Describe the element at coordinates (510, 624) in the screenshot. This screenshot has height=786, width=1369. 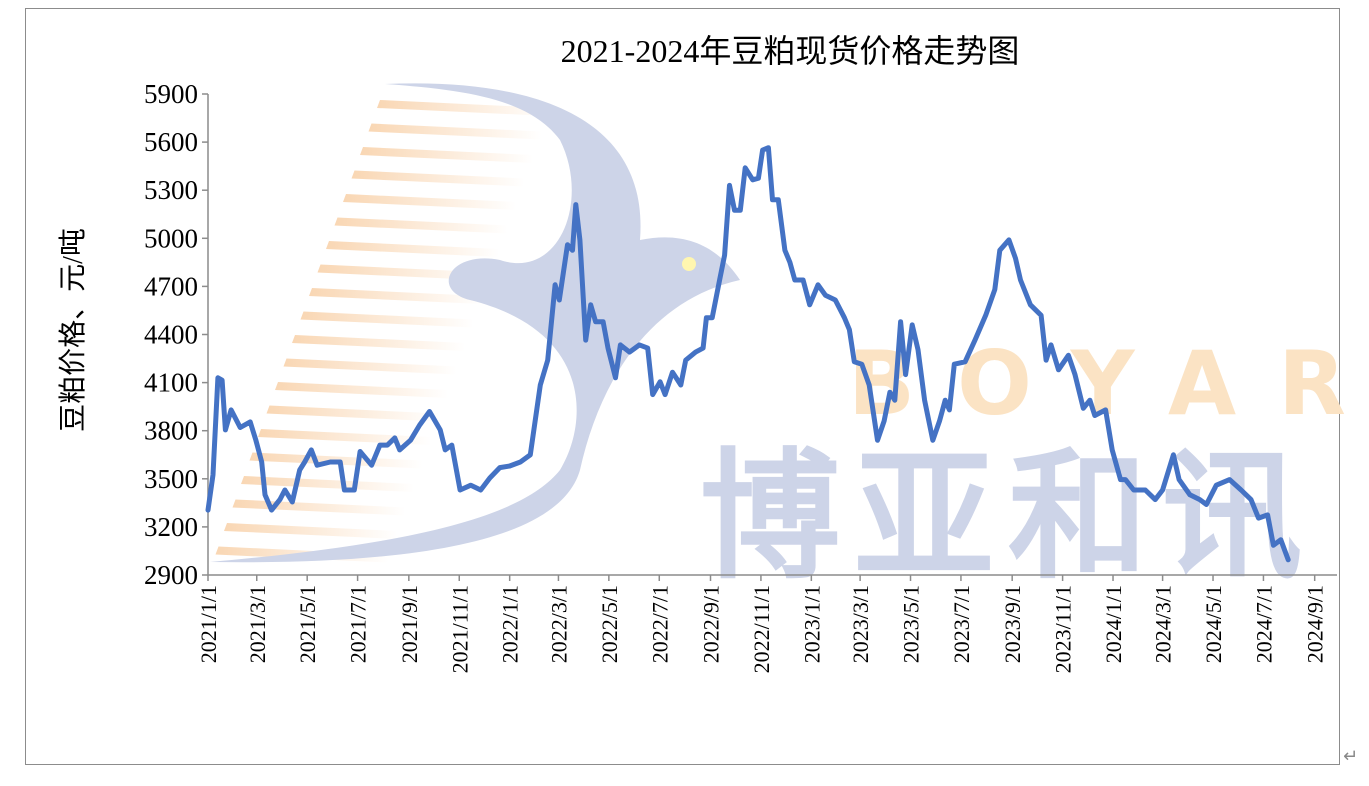
I see `x-tick-label: 2022/1/1` at that location.